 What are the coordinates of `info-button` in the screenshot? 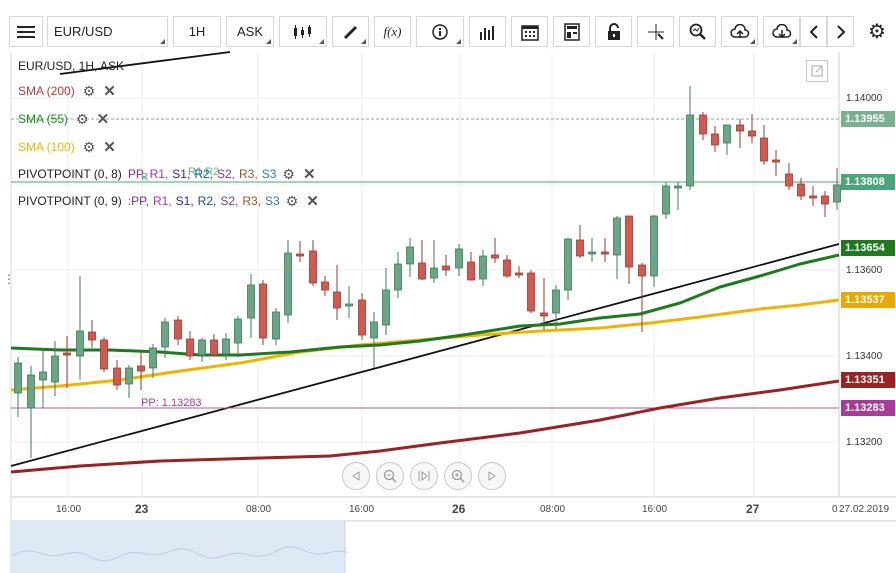 It's located at (440, 31).